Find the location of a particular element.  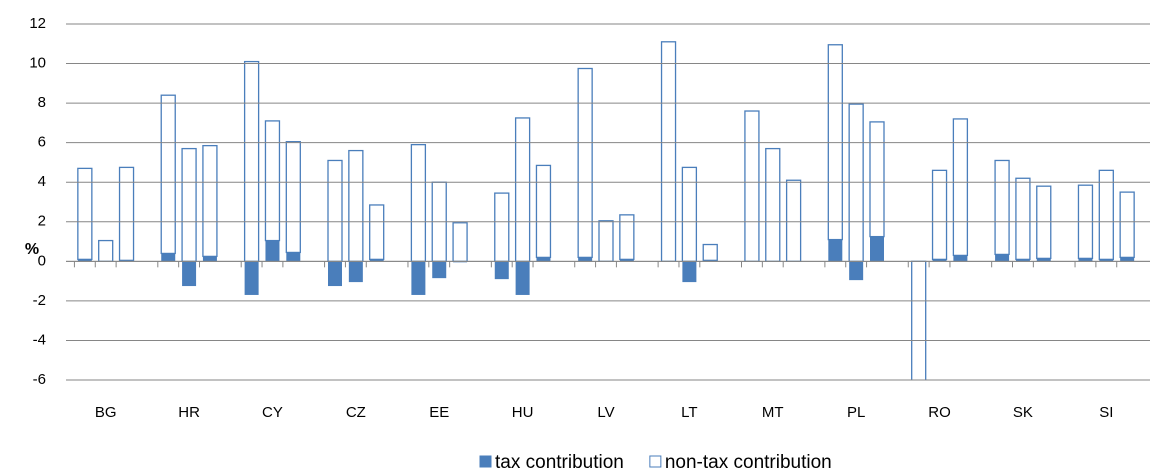

x-tick-label: SI is located at coordinates (1106, 412).